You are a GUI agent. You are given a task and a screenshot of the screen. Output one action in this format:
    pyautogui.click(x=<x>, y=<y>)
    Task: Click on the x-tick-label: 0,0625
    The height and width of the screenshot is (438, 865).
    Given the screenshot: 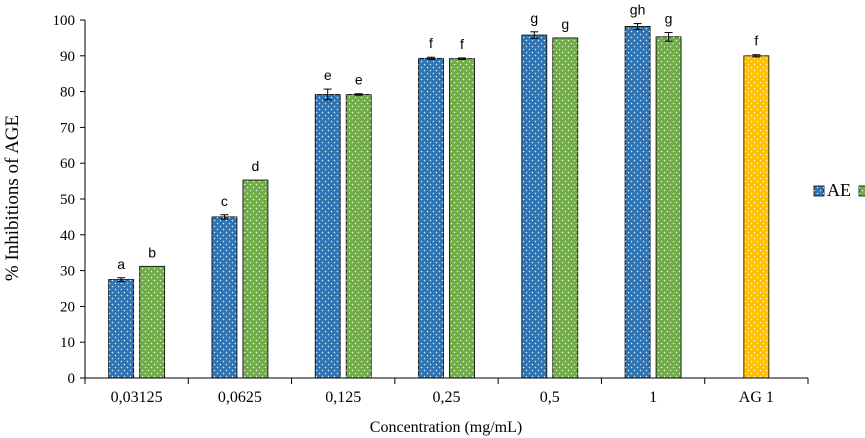 What is the action you would take?
    pyautogui.click(x=240, y=397)
    